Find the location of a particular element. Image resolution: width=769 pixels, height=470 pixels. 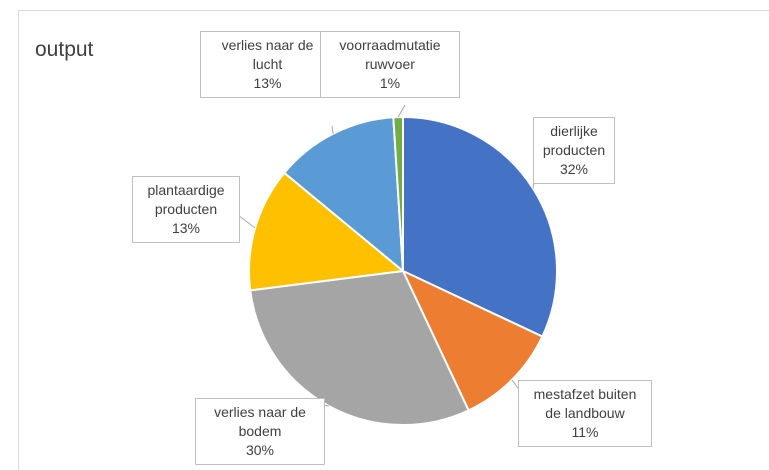

data-label: verlies naar de lucht 13% is located at coordinates (267, 64).